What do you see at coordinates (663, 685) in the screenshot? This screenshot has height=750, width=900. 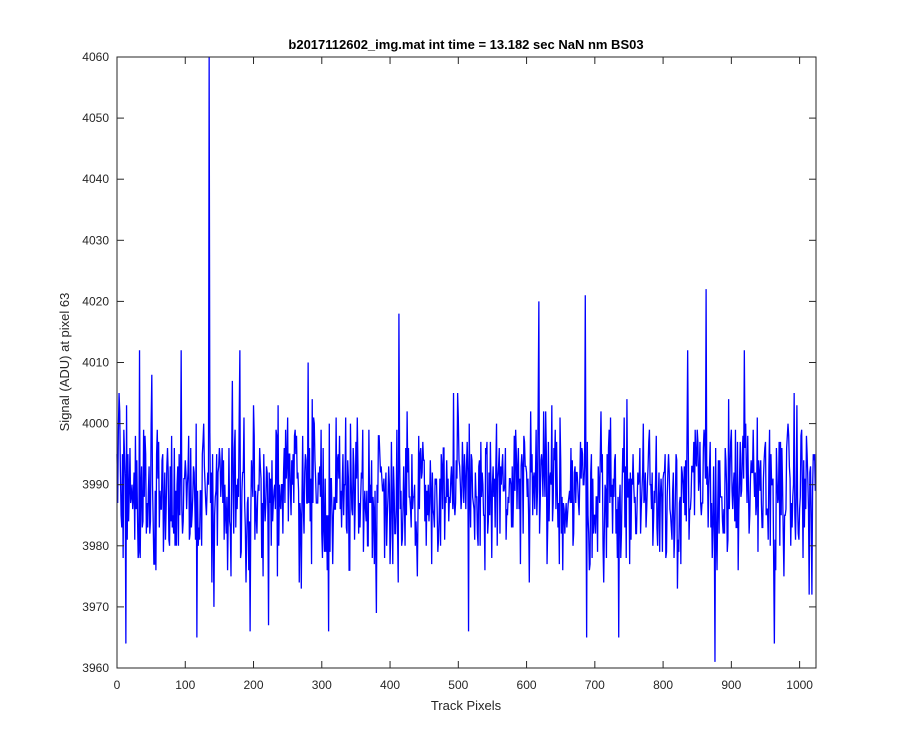 I see `x-tick-label: 800` at bounding box center [663, 685].